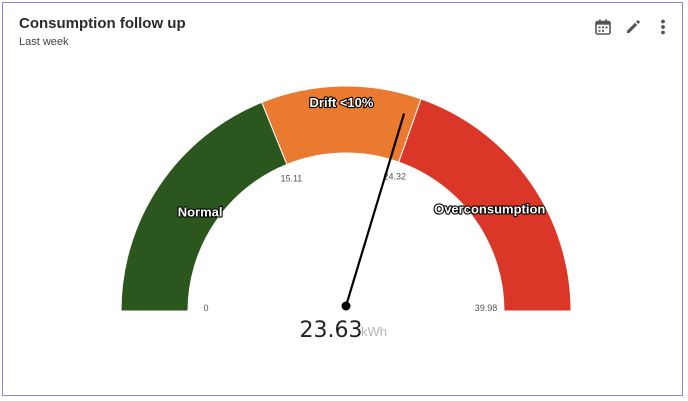  What do you see at coordinates (331, 330) in the screenshot?
I see `gauge-value: 23.63` at bounding box center [331, 330].